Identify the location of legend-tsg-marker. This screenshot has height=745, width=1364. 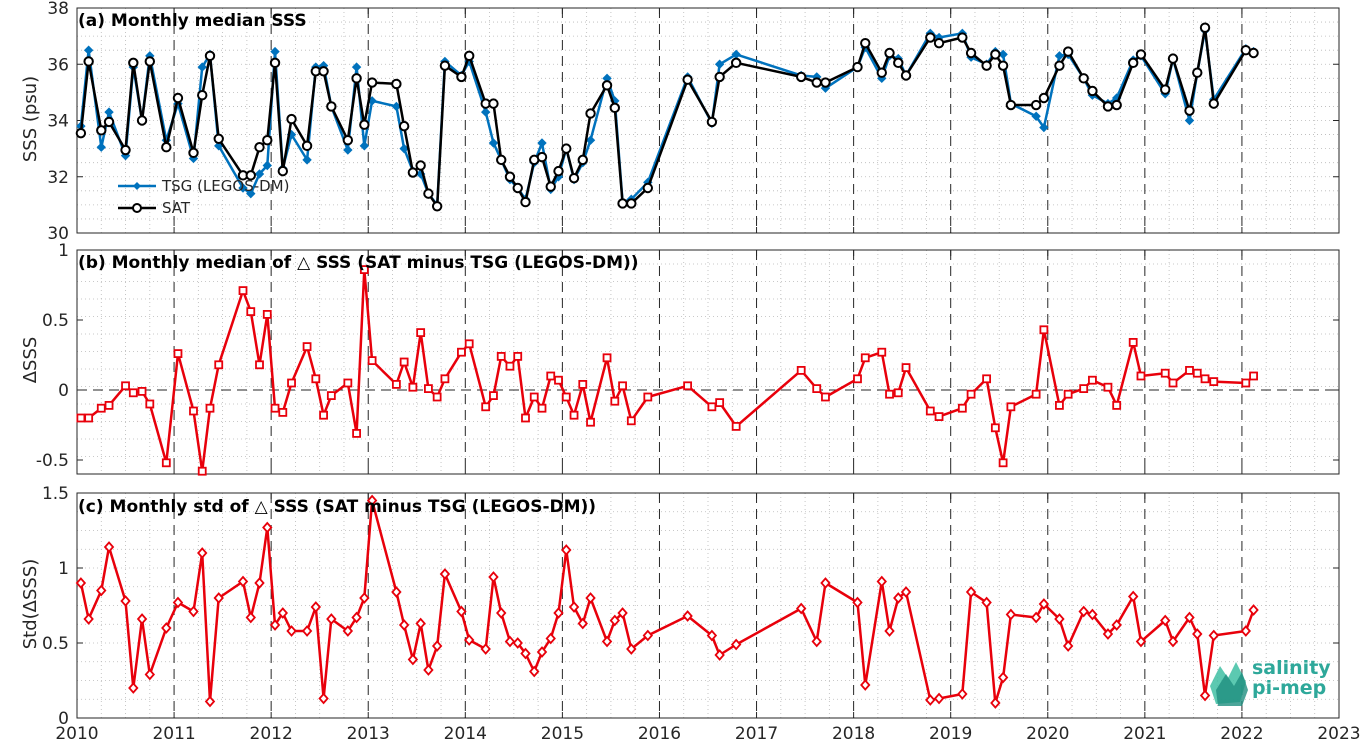
(137, 186).